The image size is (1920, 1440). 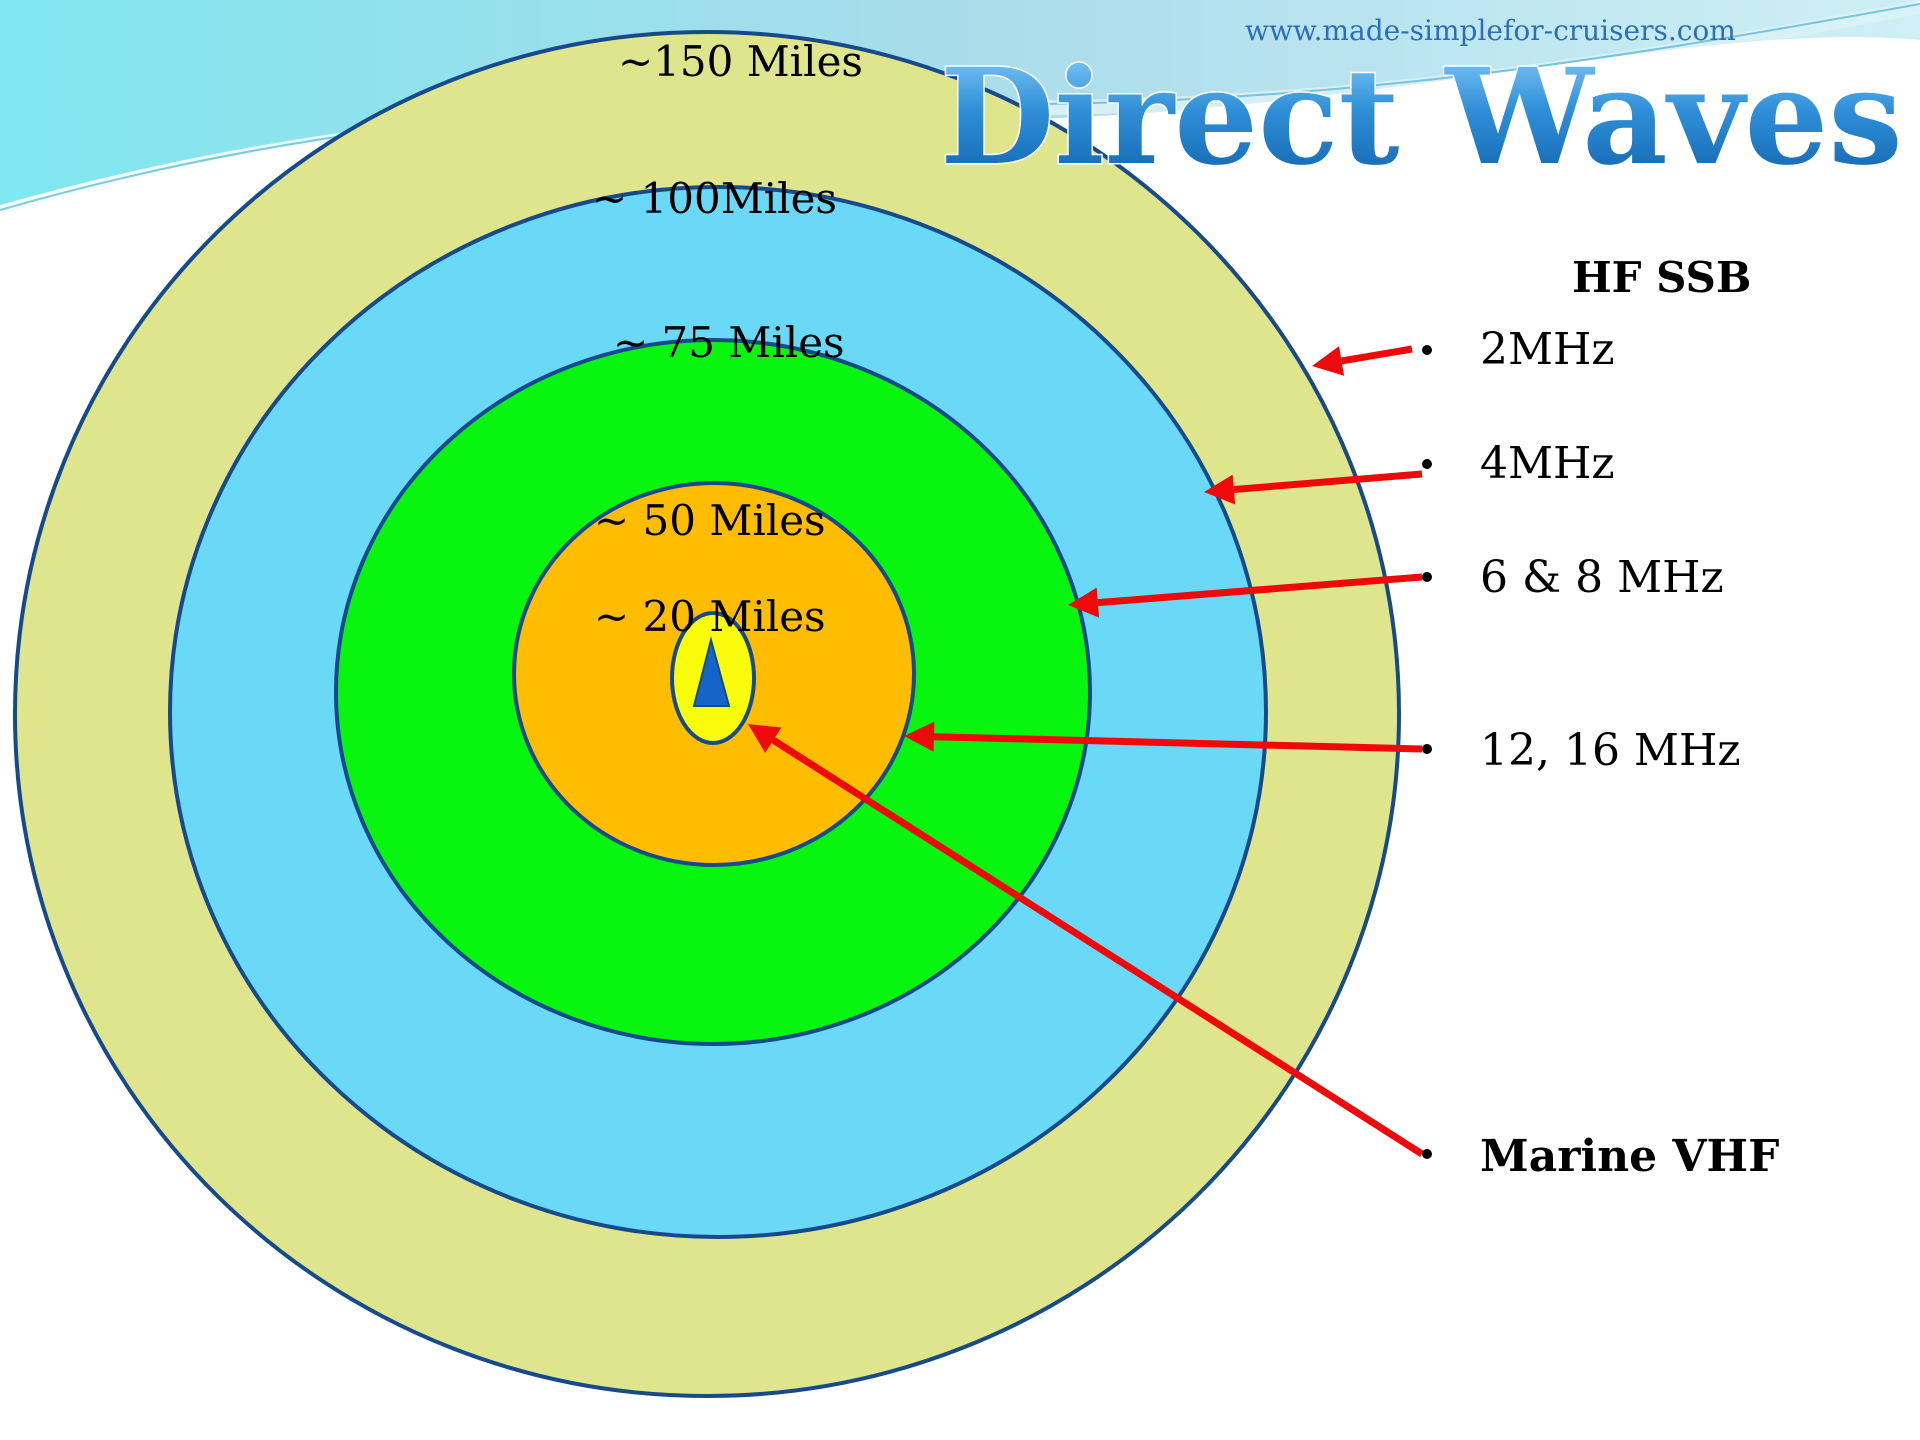 I want to click on antenna-icon, so click(x=711, y=671).